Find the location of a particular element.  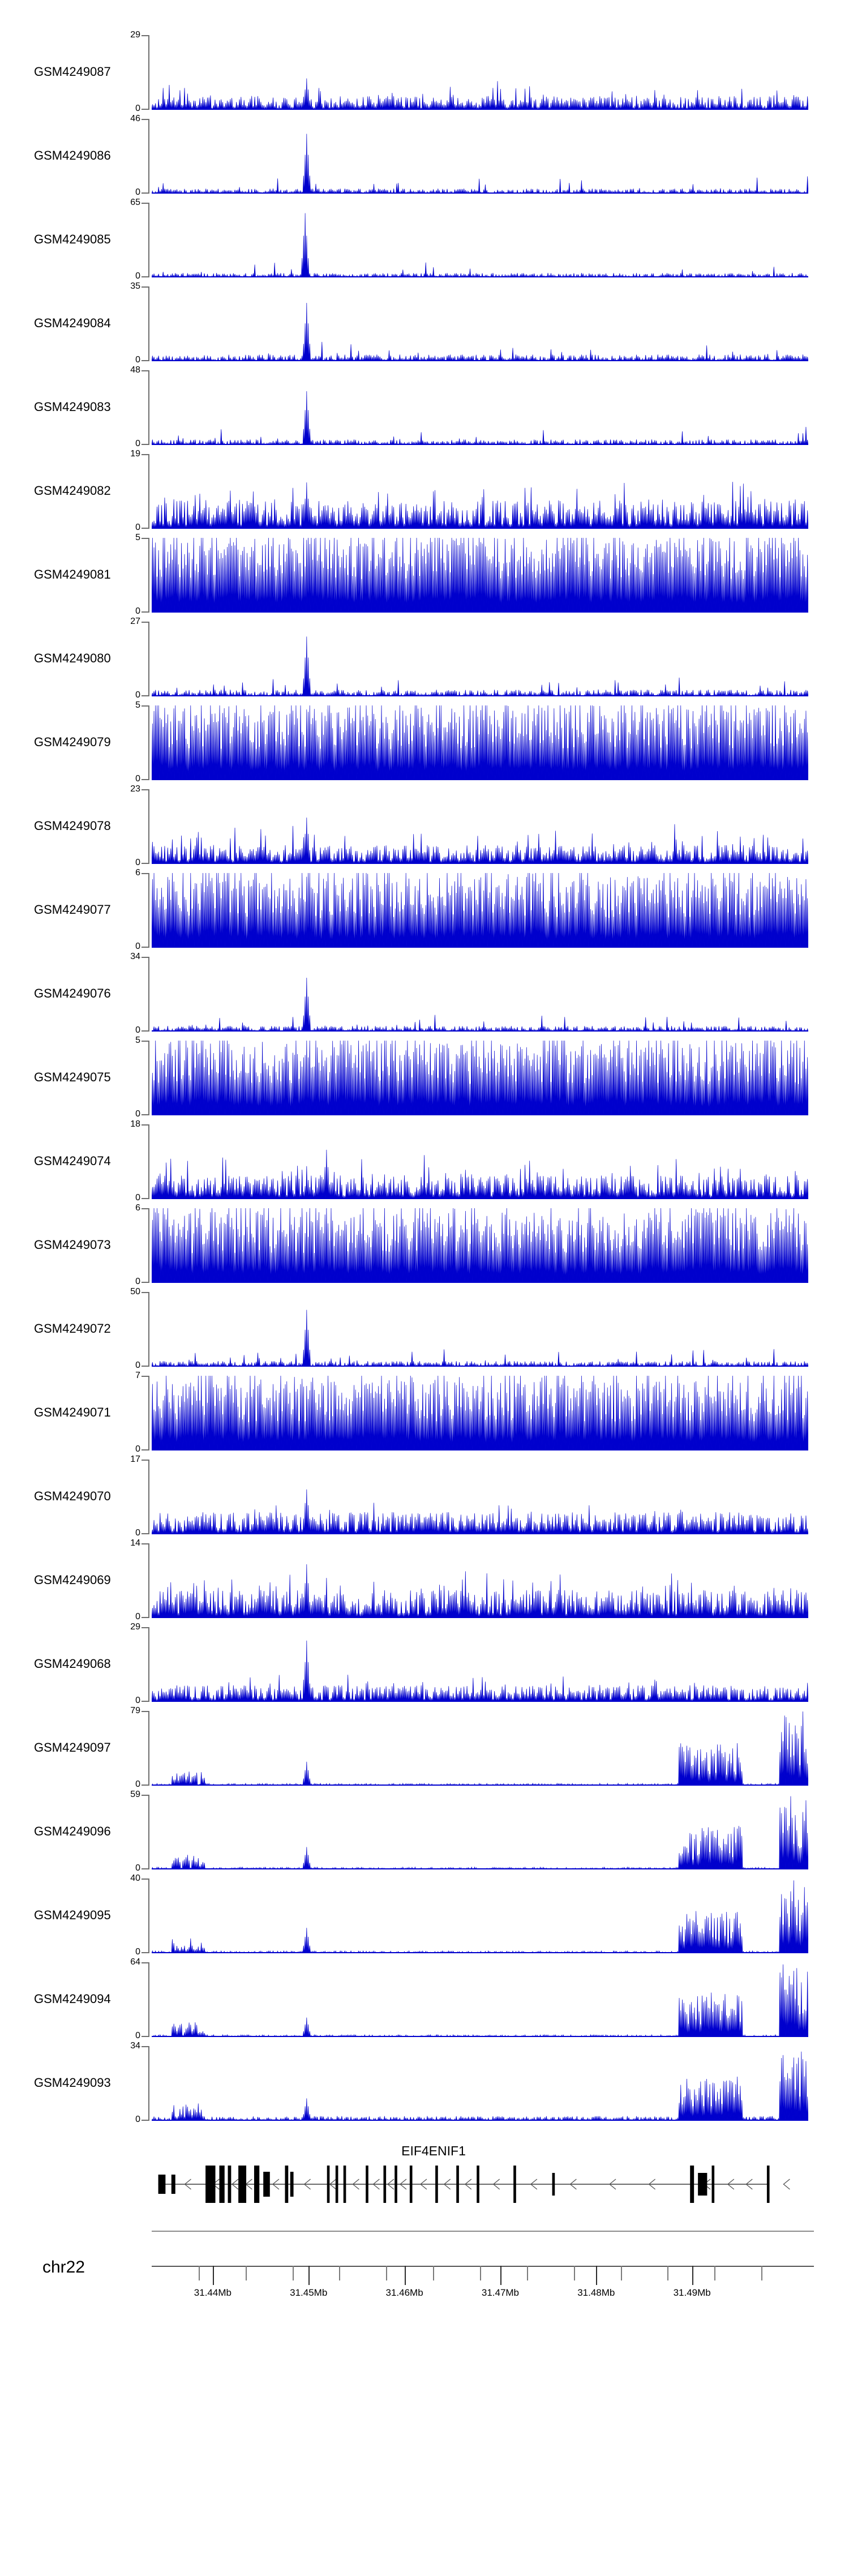

axis-max-label: 79 is located at coordinates (135, 1710).